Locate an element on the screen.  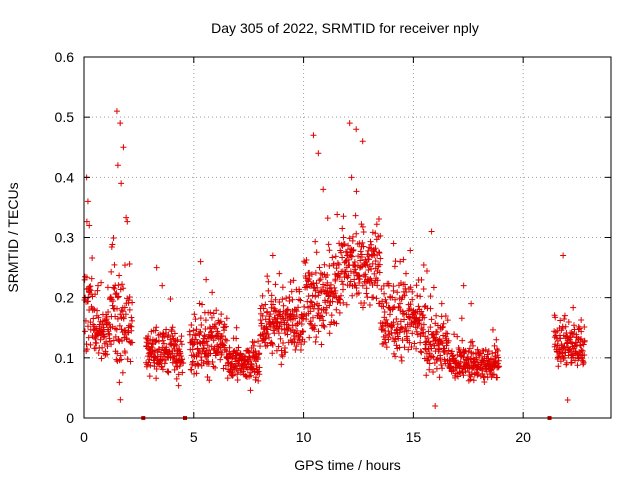
y-tick-label: 0 is located at coordinates (70, 418).